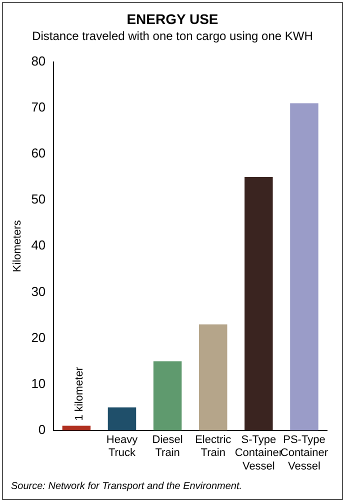 This screenshot has height=504, width=347. Describe the element at coordinates (38, 153) in the screenshot. I see `y-tick-label: 60` at that location.